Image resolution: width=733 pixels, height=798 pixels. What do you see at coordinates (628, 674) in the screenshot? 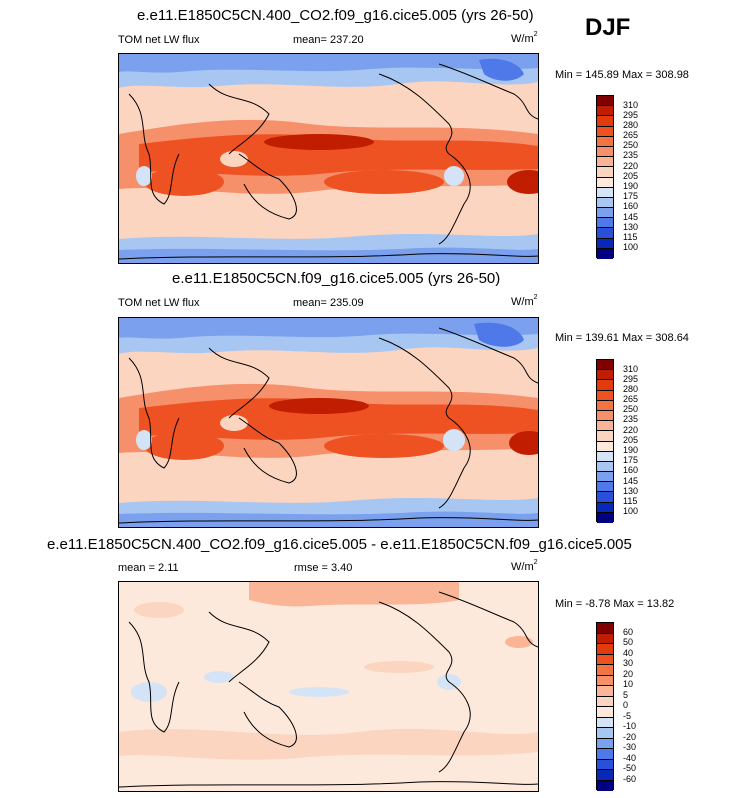
I see `colorbar-label: 20` at bounding box center [628, 674].